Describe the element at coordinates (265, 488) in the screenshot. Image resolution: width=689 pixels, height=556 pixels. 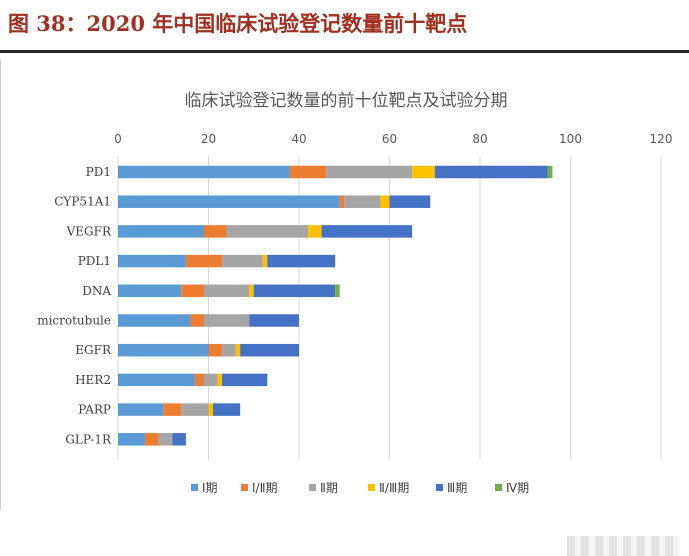
I see `legend-label: Ⅰ/Ⅱ期` at that location.